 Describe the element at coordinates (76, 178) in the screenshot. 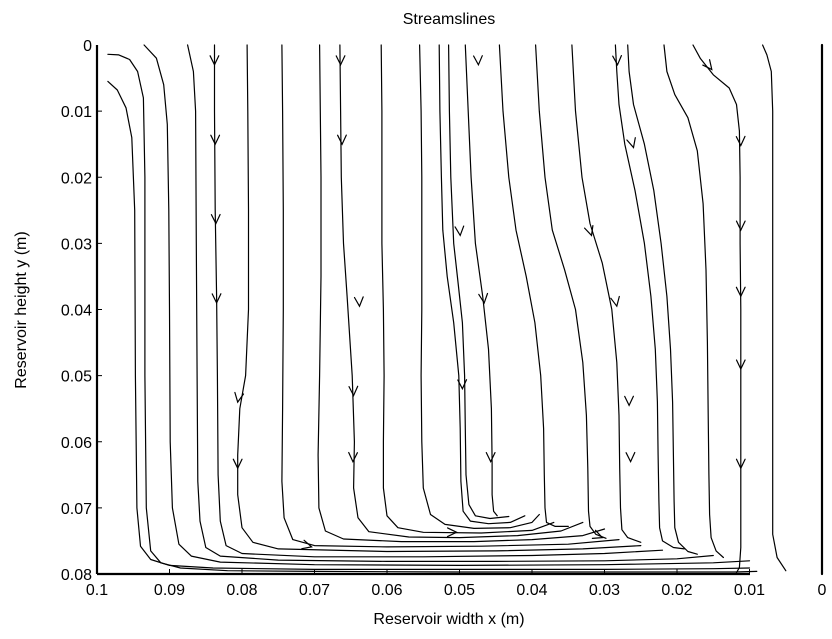

I see `y-tick-label-2: 0.02` at that location.